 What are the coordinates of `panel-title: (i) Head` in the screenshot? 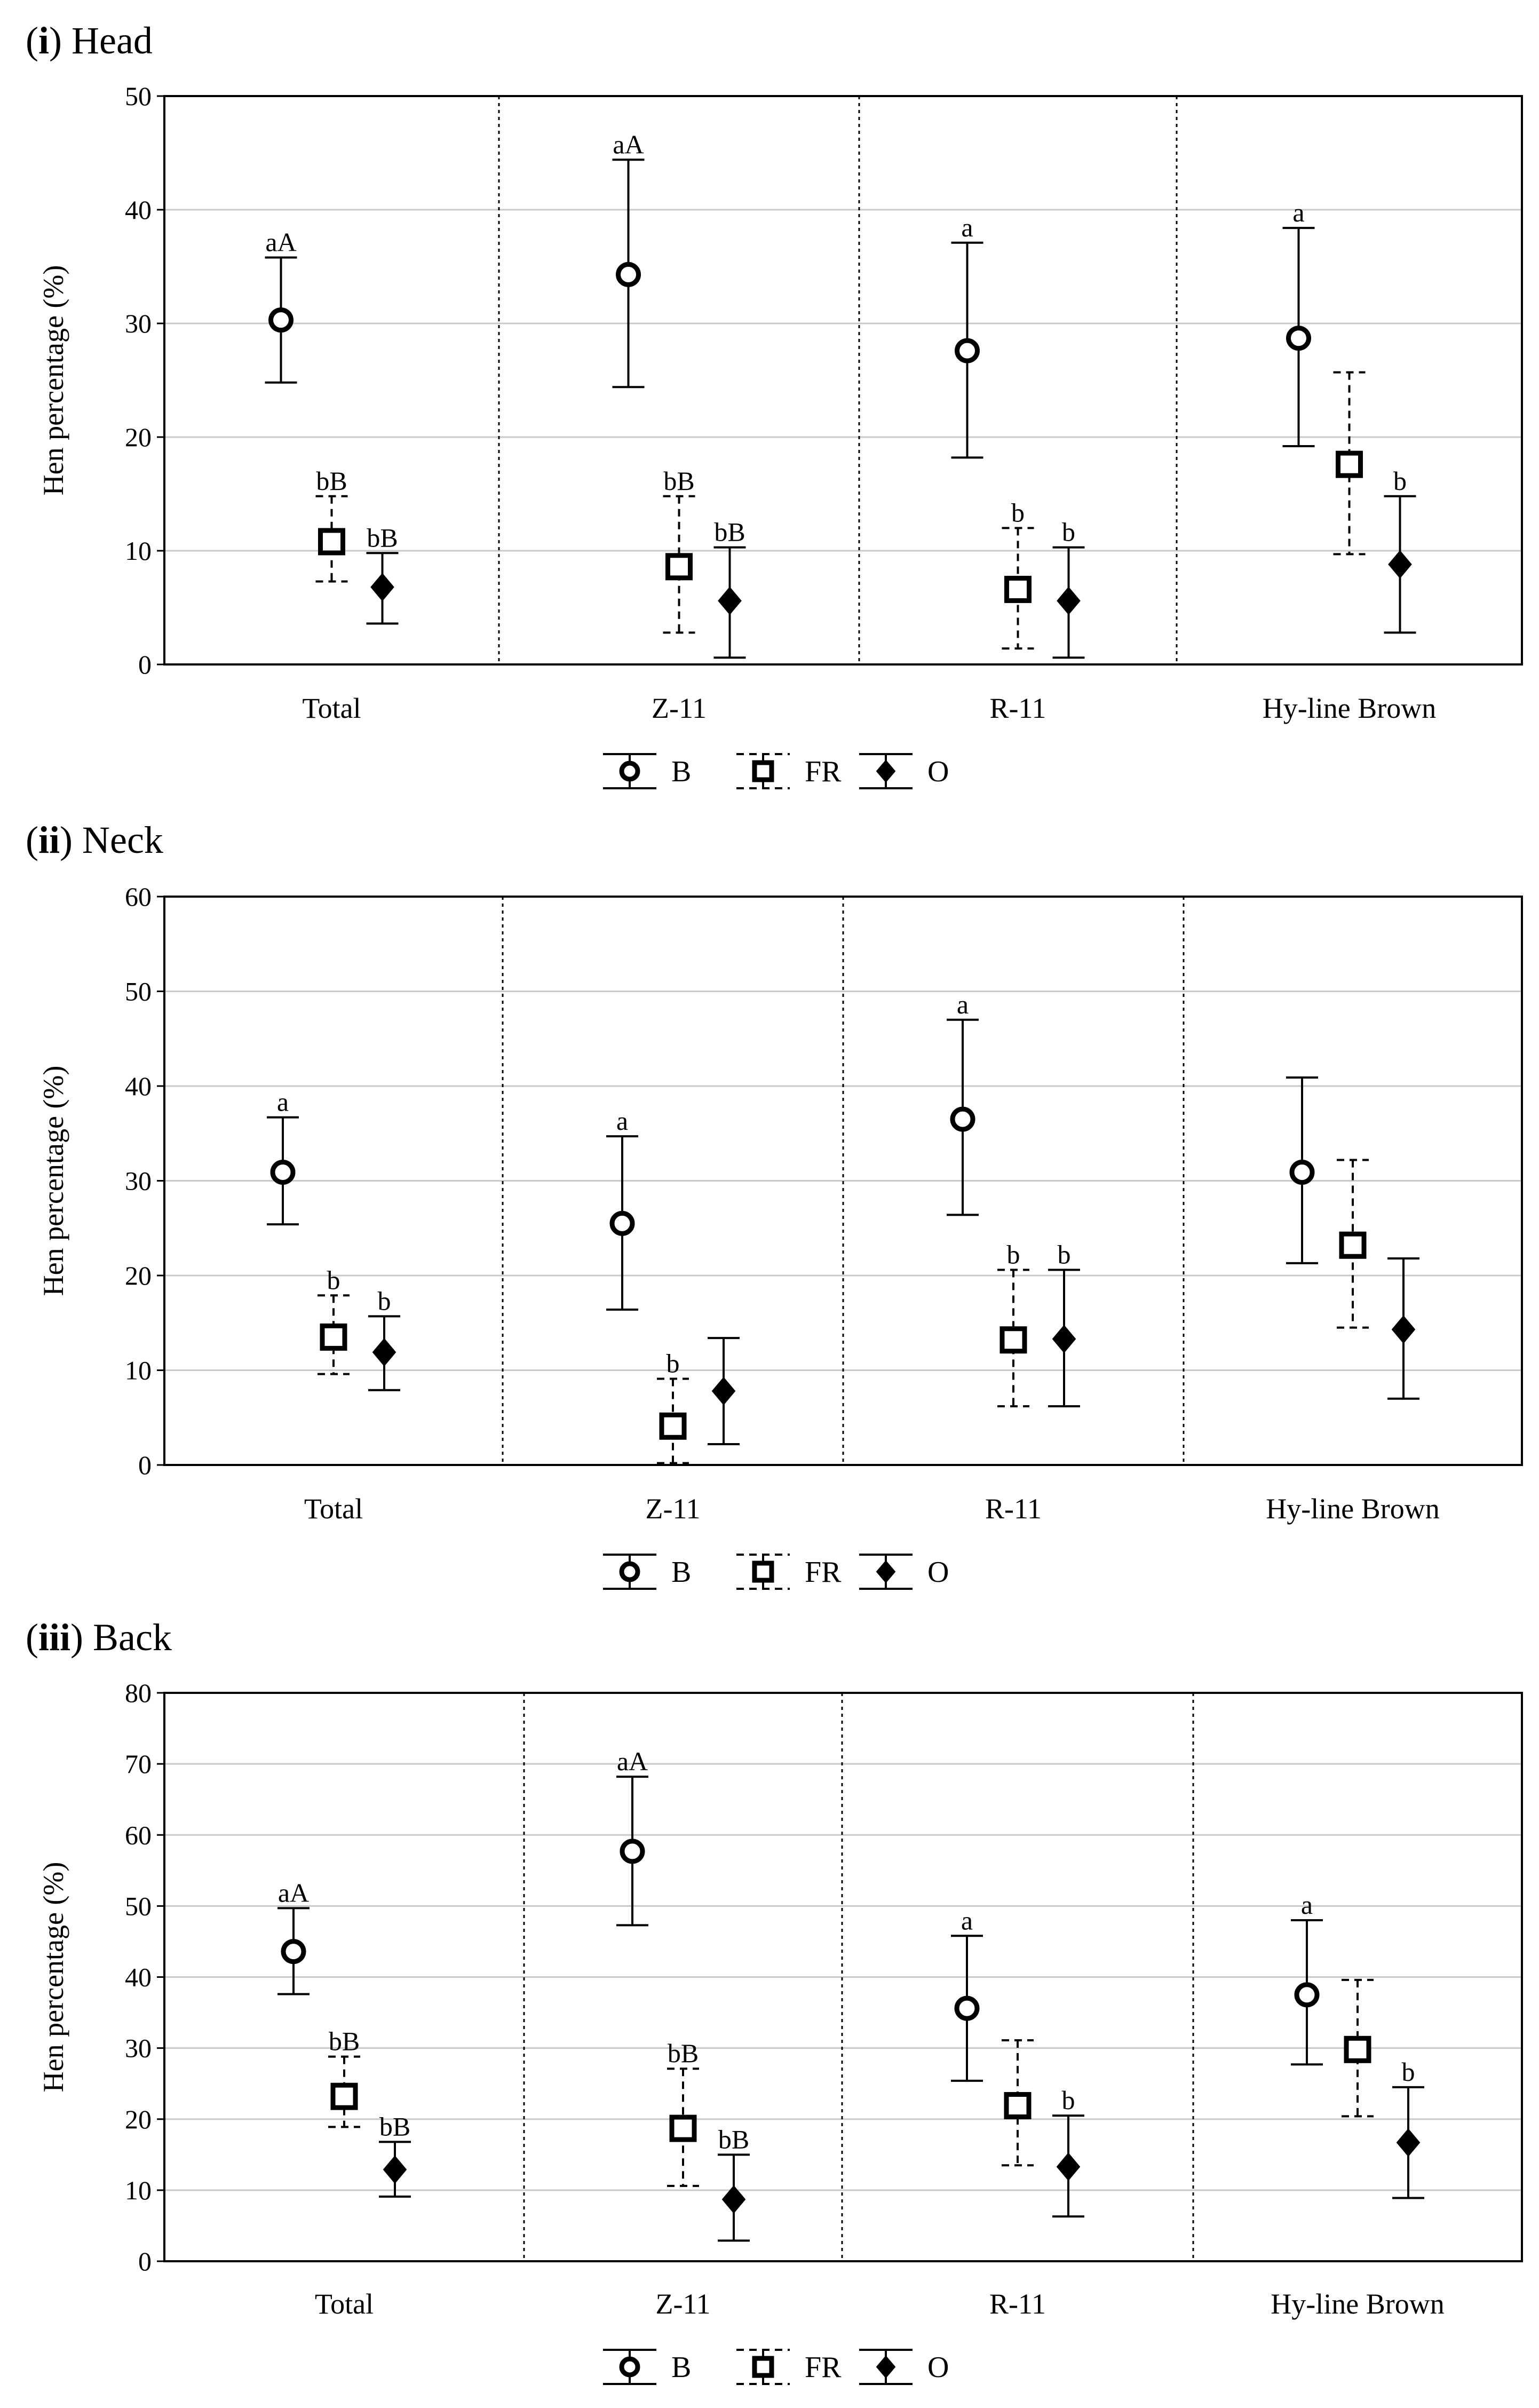 It's located at (89, 40).